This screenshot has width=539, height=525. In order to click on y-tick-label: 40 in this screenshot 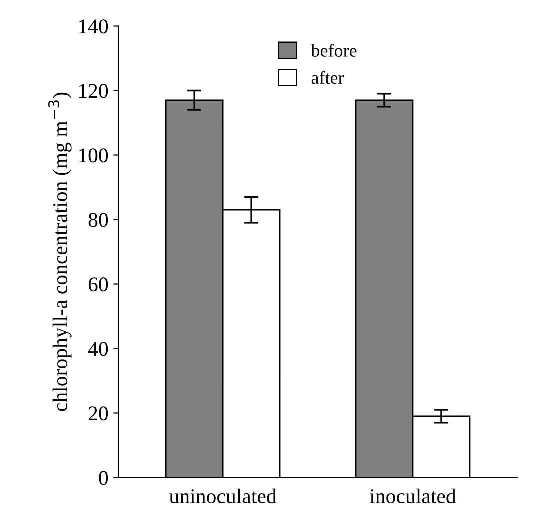, I will do `click(98, 349)`.